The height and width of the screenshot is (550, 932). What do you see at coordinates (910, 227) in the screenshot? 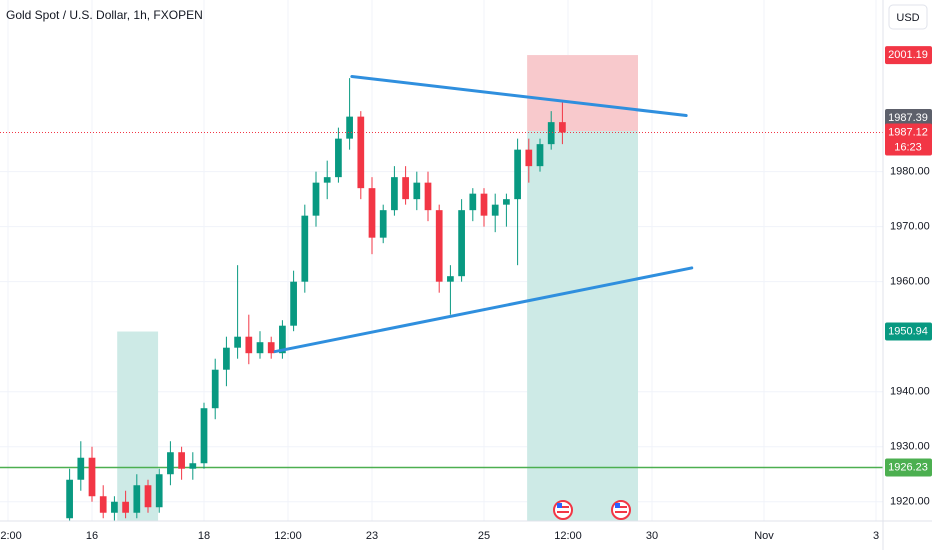
I see `y-tick-label: 1970.00` at bounding box center [910, 227].